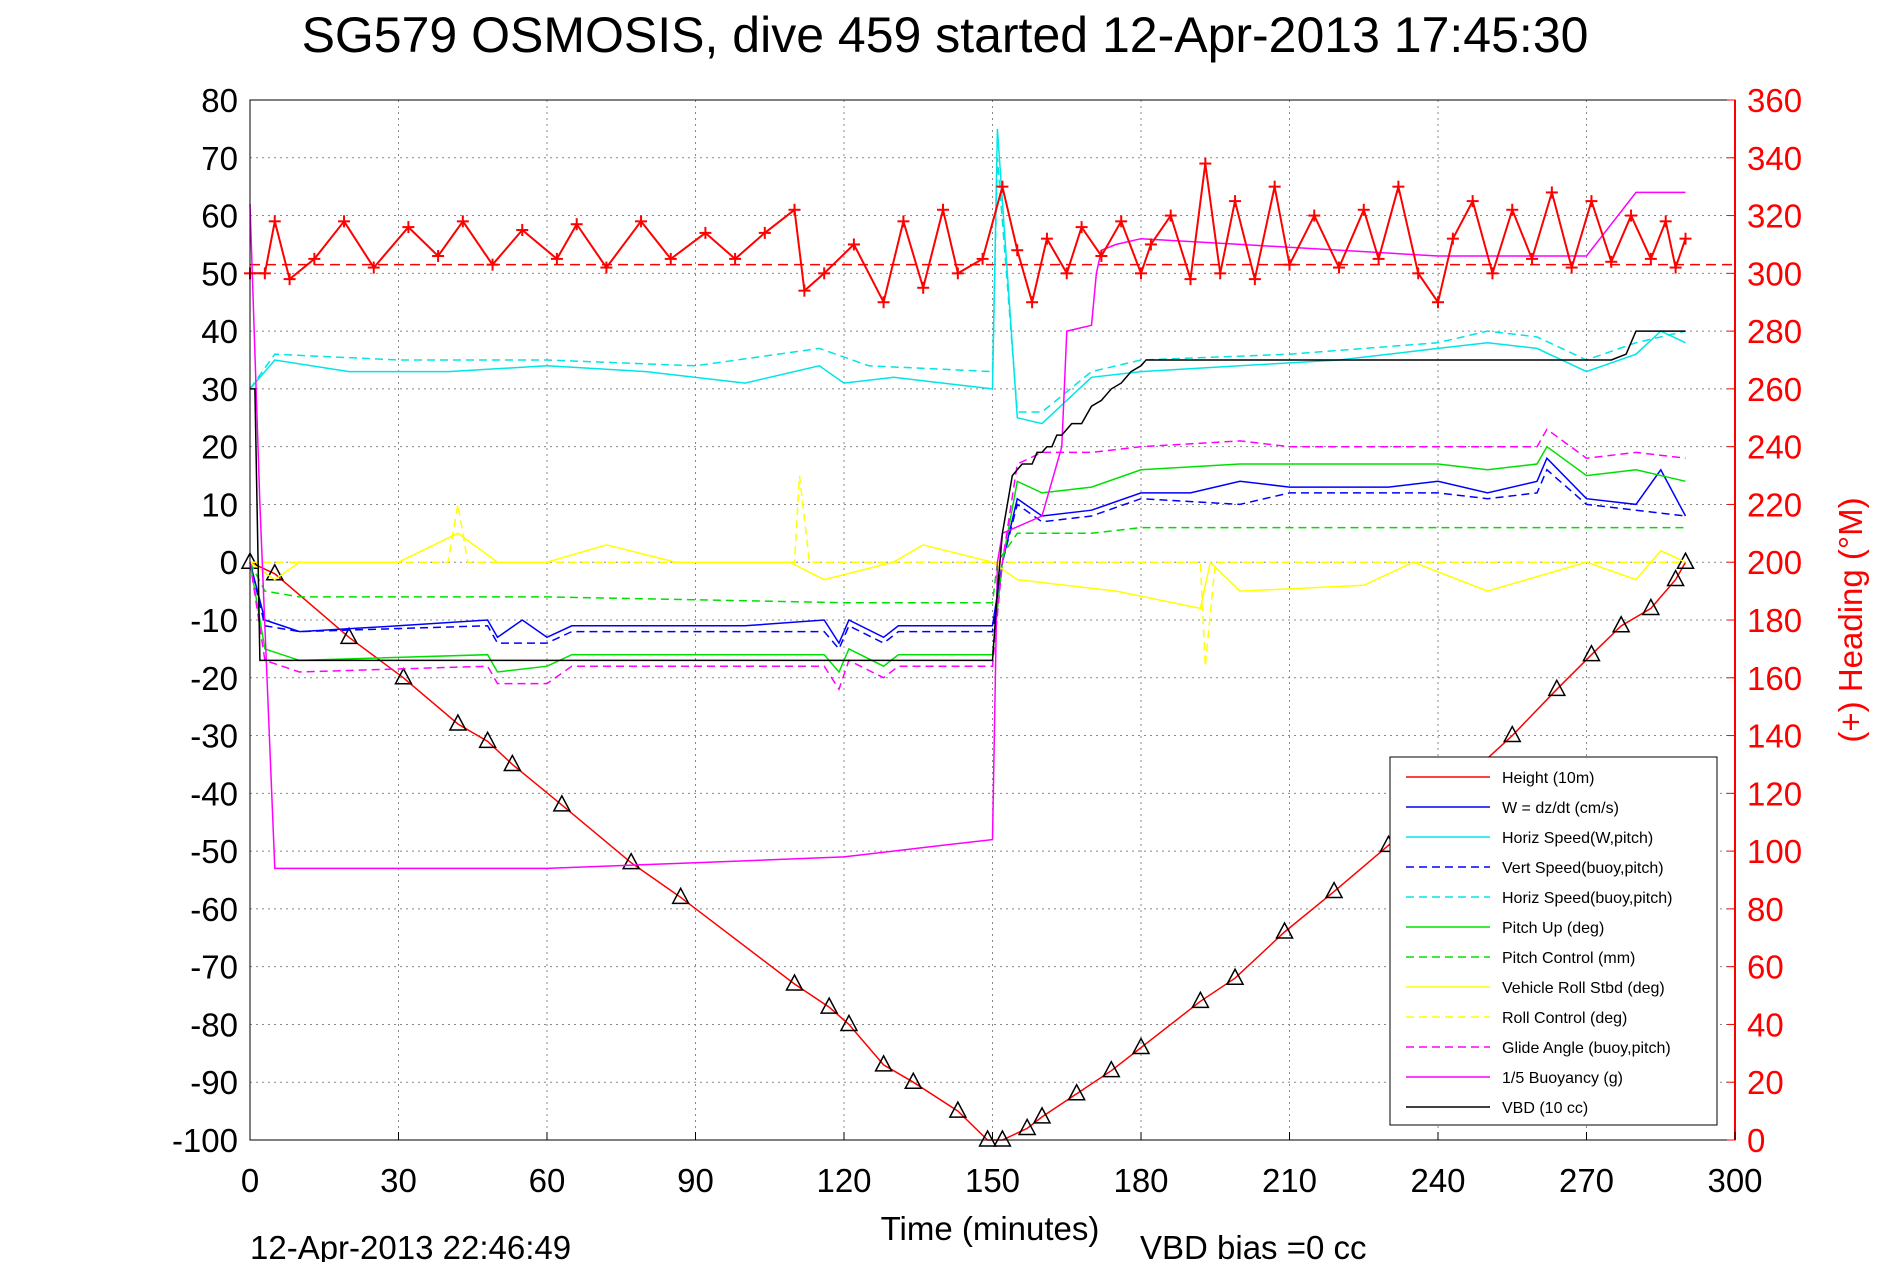 The height and width of the screenshot is (1262, 1891). I want to click on x-axis-label: Time (minutes), so click(990, 1228).